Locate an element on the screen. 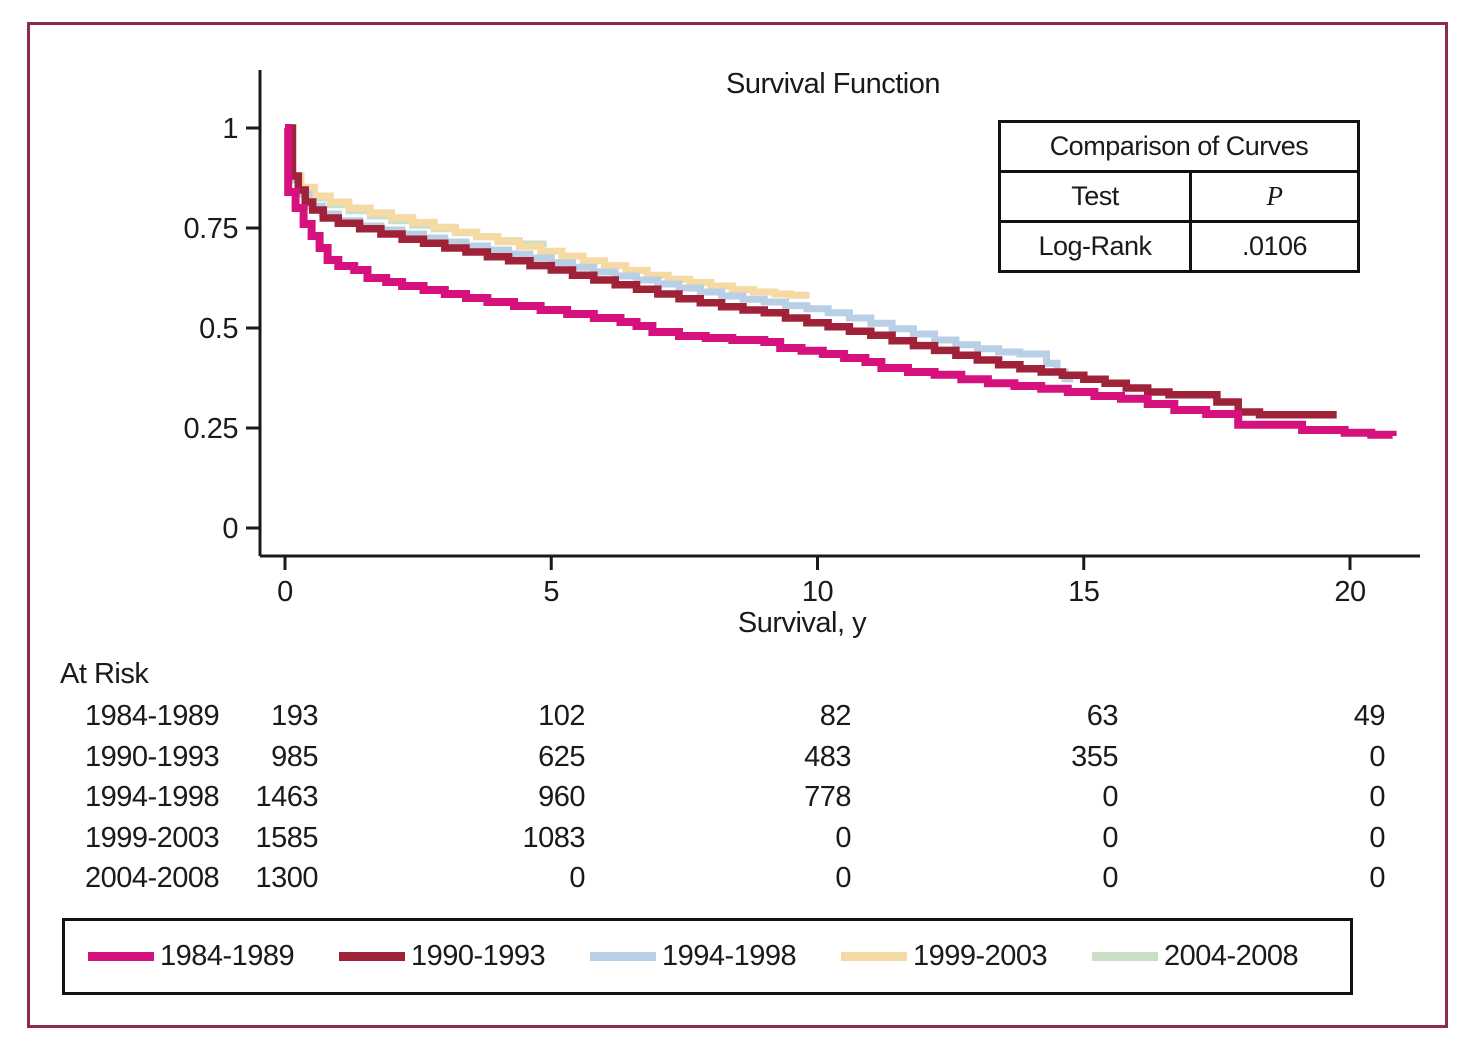  legend-item-2004-2008: 2004-2008 is located at coordinates (1217, 956).